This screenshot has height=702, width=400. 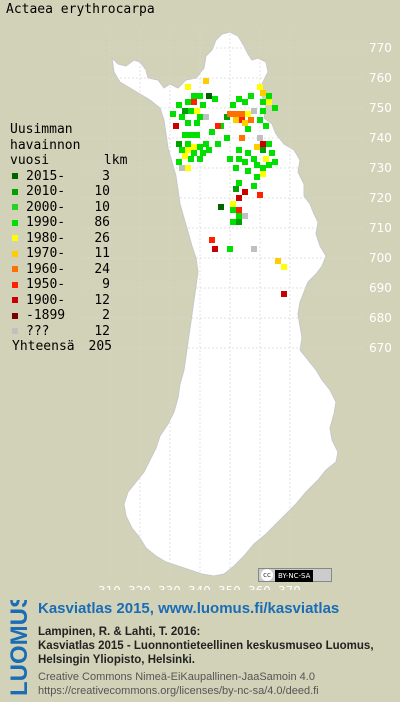 I want to click on legend-row: 2015- 3, so click(x=68, y=177).